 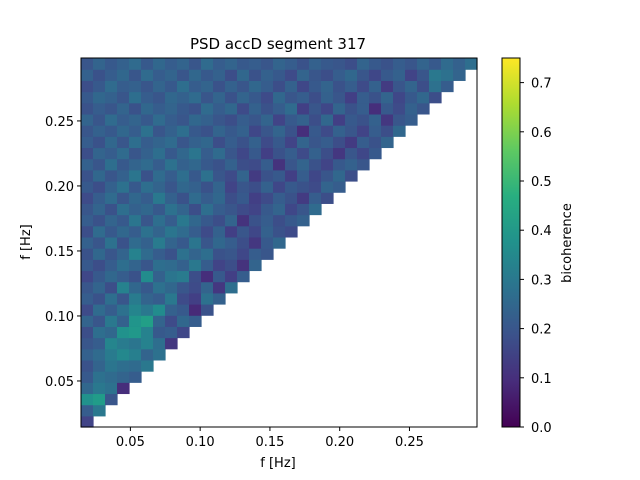 I want to click on colorbar-tick-label: 0.6, so click(x=541, y=133).